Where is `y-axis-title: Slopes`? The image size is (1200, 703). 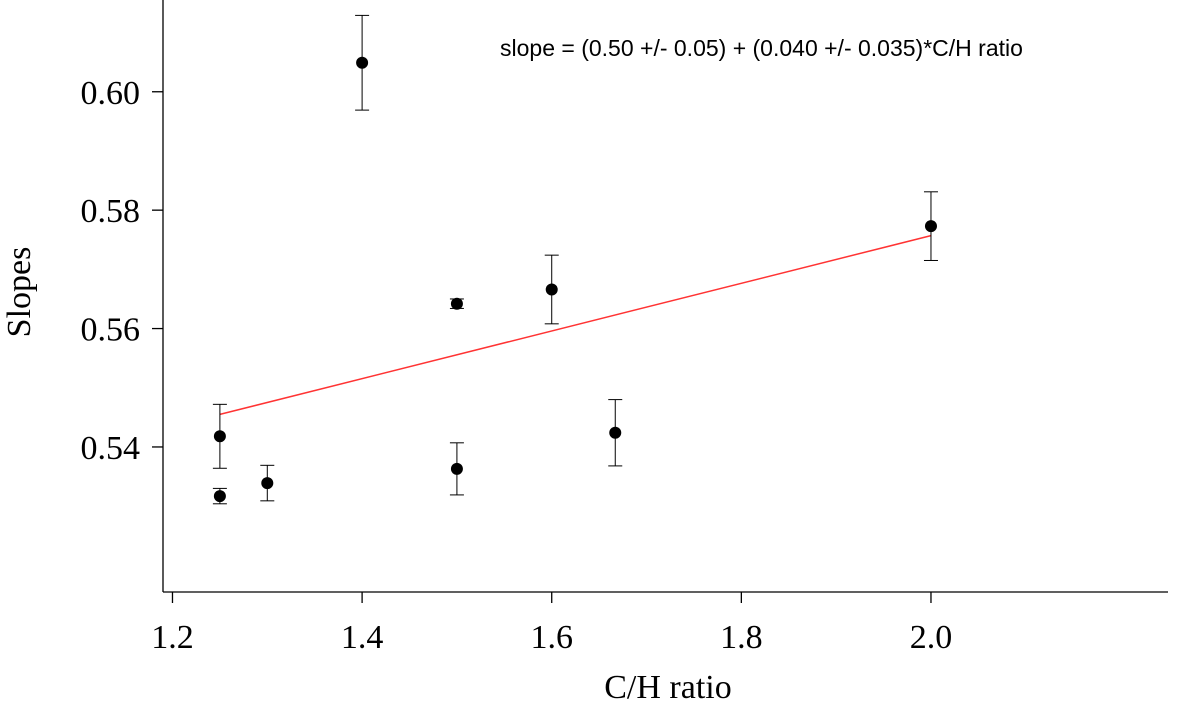
y-axis-title: Slopes is located at coordinates (19, 292).